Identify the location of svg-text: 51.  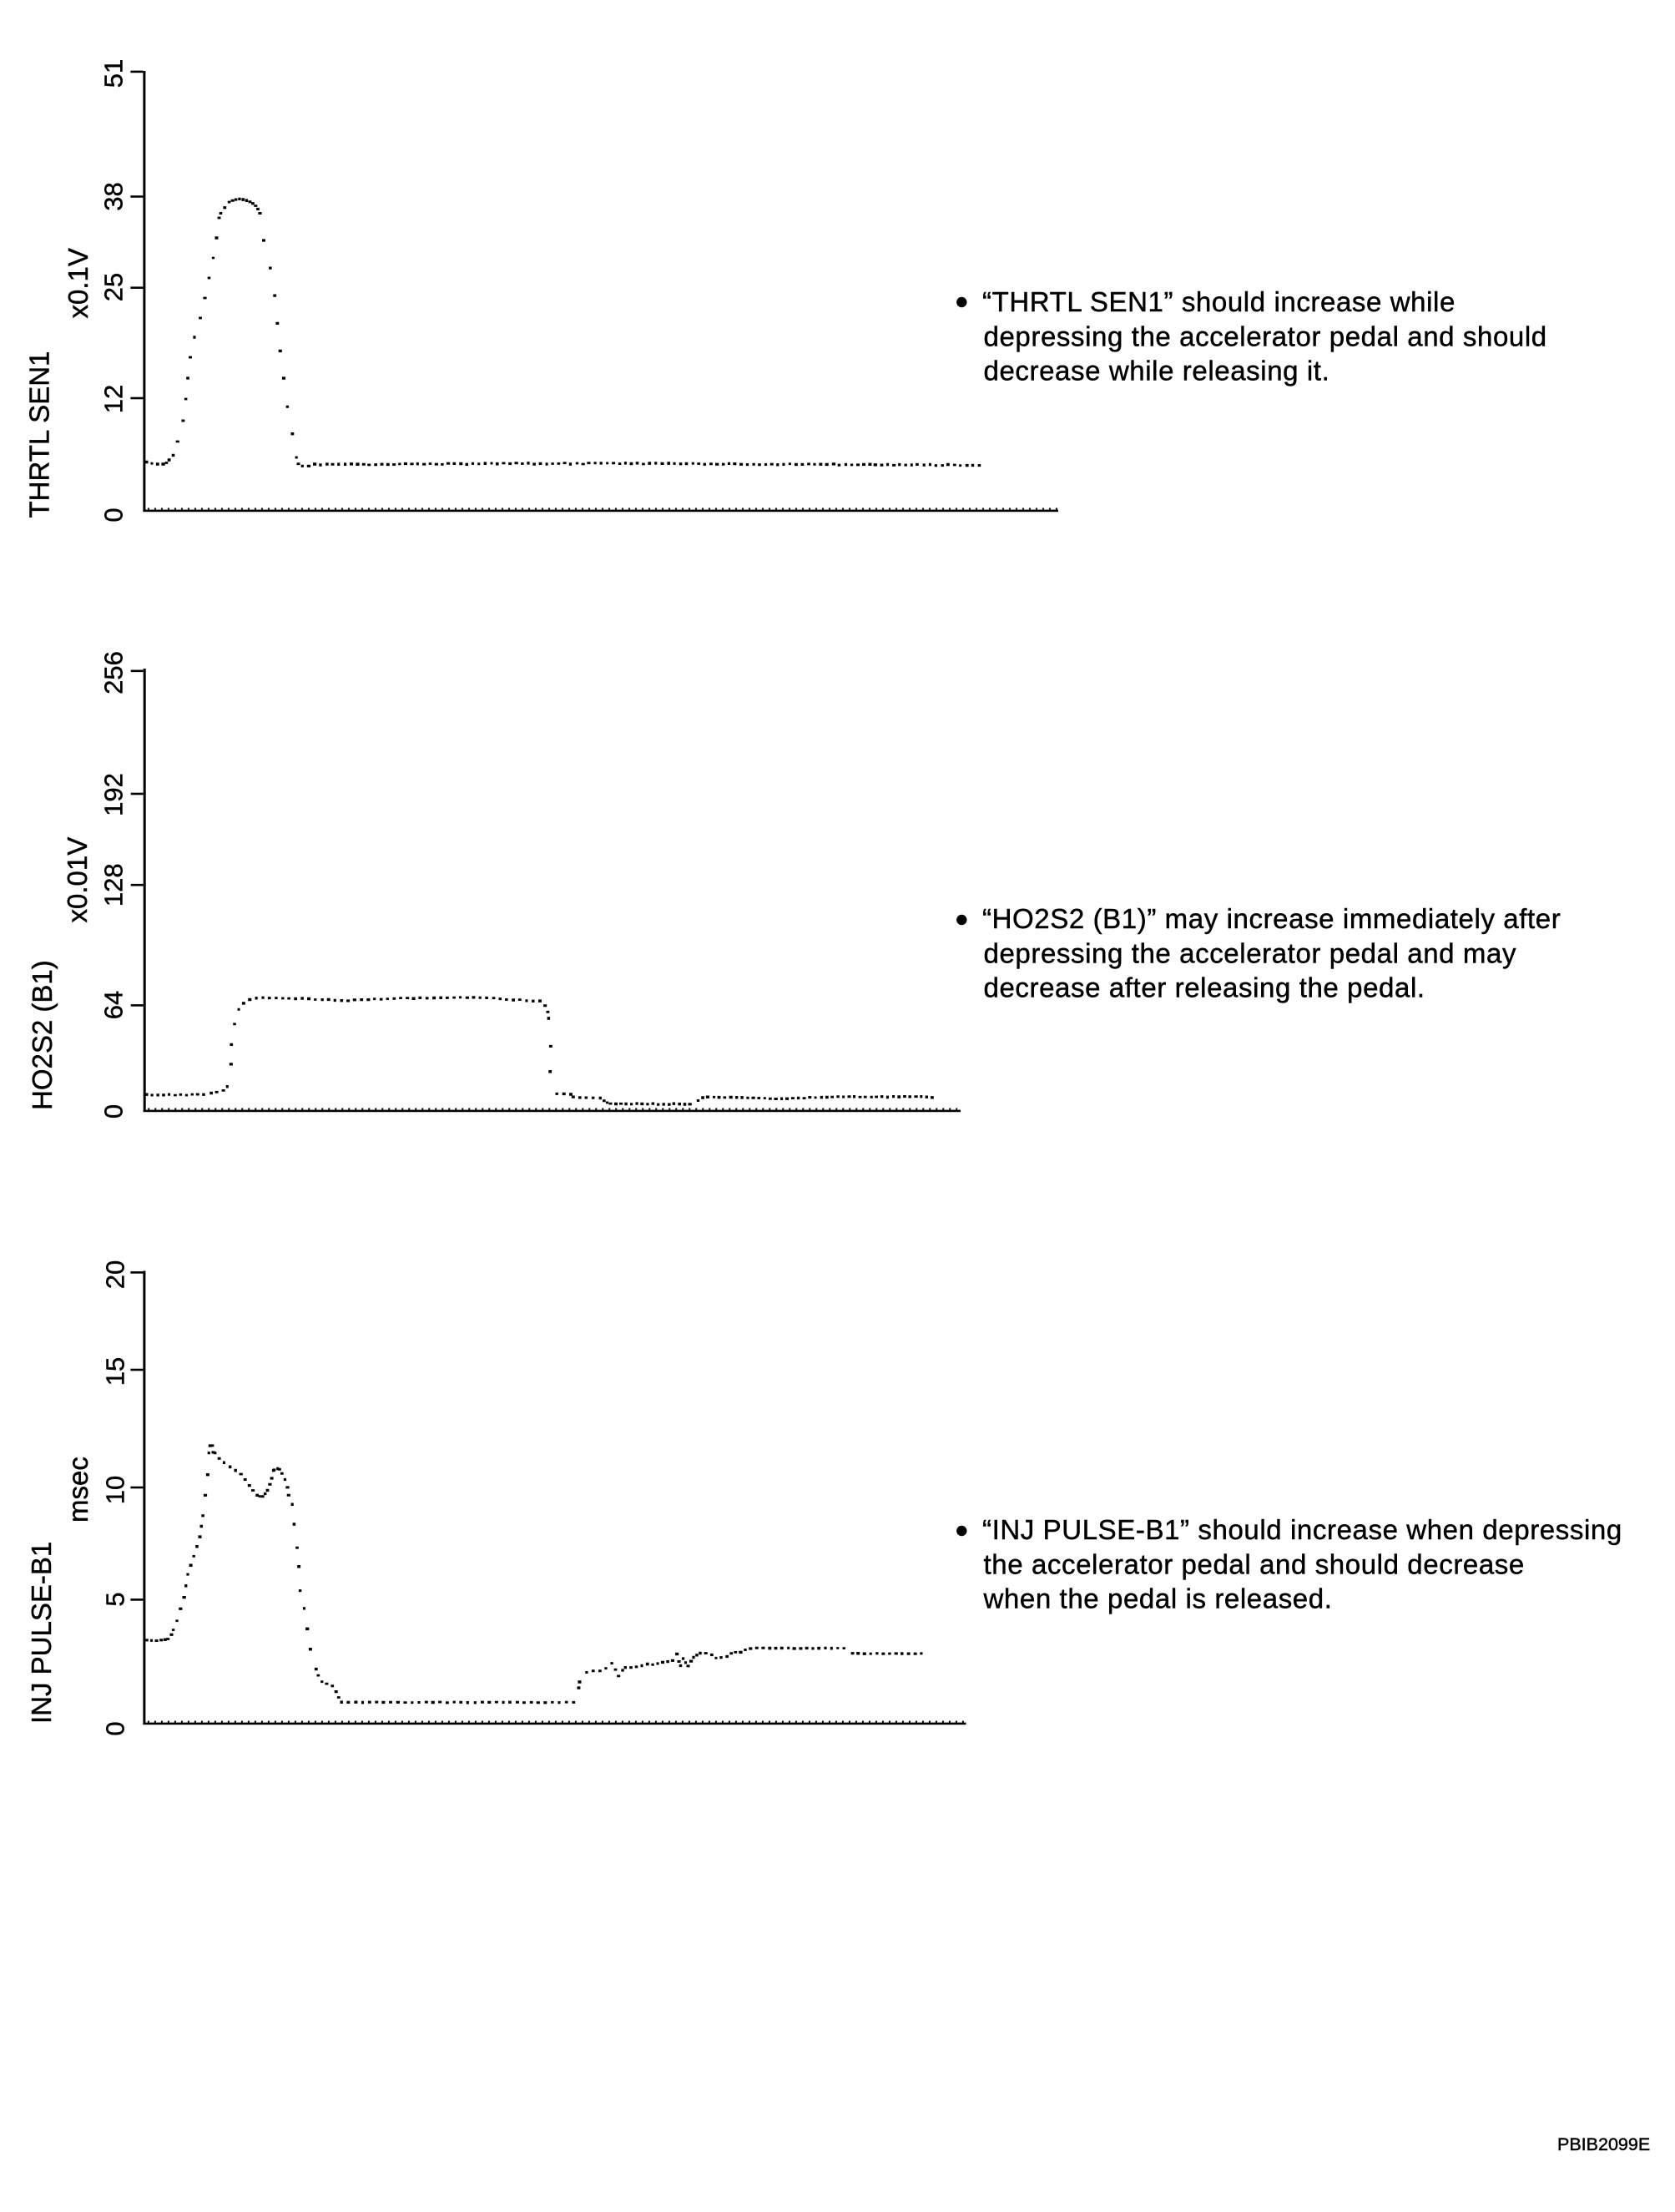
(114, 73).